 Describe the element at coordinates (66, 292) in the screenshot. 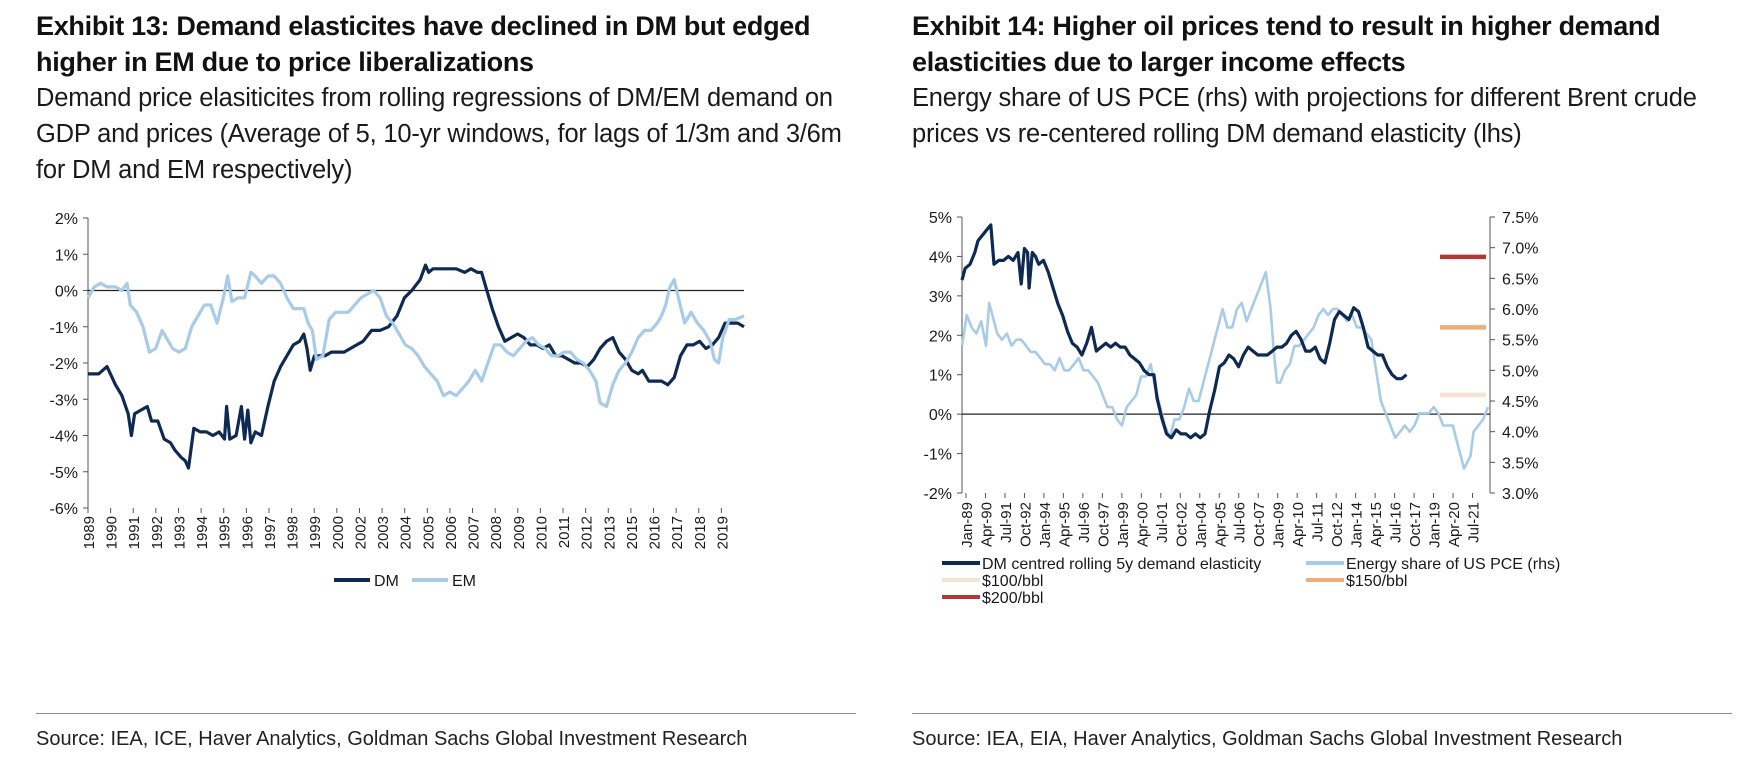

I see `y-tick-label: 0%` at that location.